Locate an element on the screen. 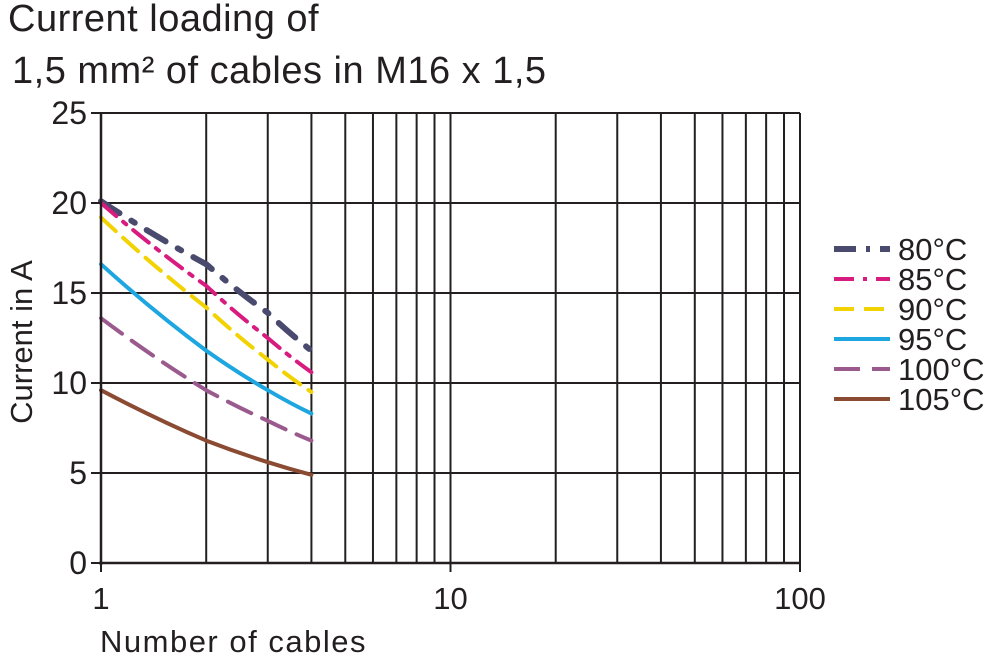  legend-label: 95°C is located at coordinates (932, 339).